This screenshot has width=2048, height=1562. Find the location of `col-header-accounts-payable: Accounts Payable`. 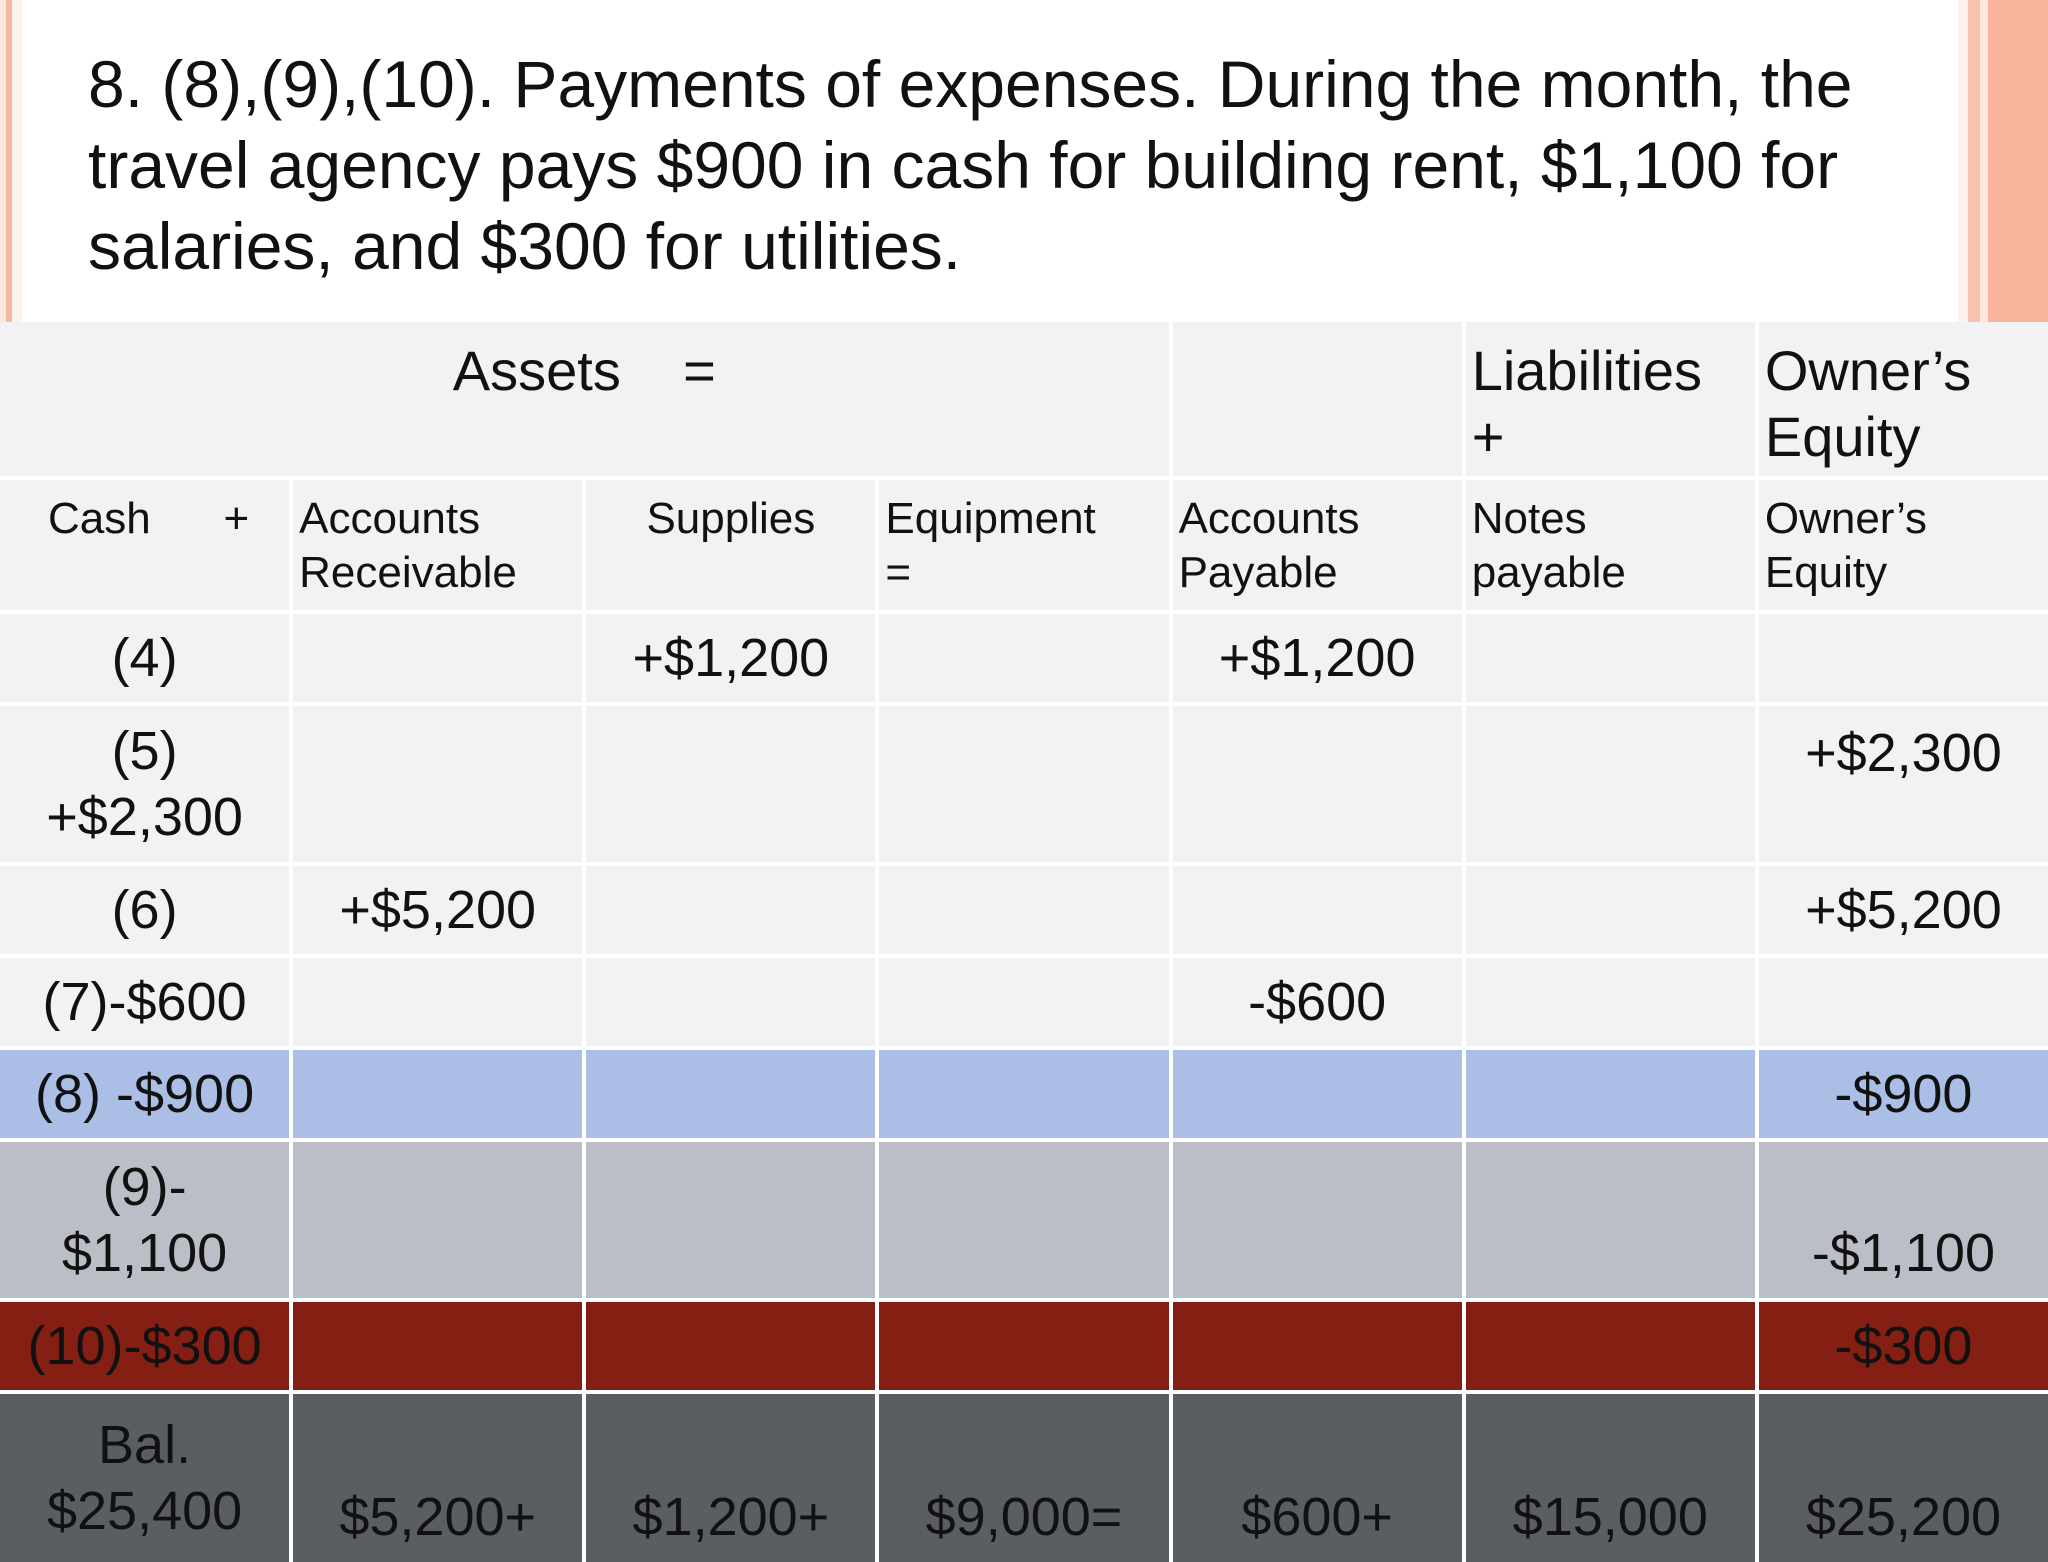

col-header-accounts-payable: Accounts Payable is located at coordinates (1317, 545).